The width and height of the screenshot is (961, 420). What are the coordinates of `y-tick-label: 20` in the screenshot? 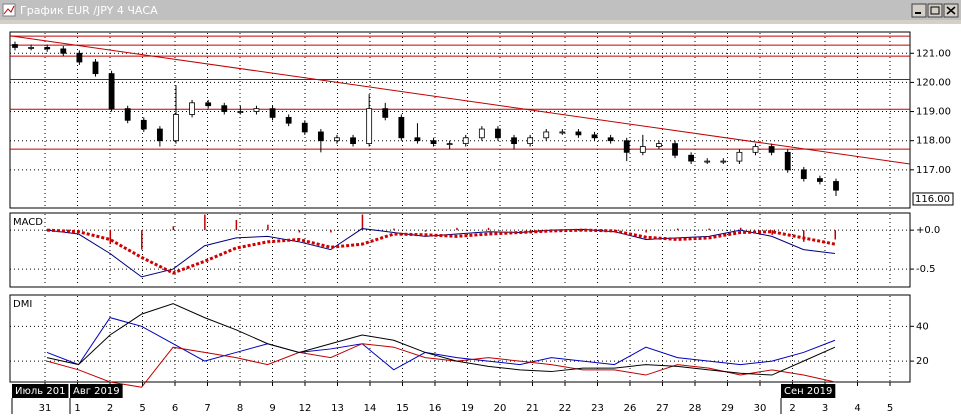 It's located at (922, 361).